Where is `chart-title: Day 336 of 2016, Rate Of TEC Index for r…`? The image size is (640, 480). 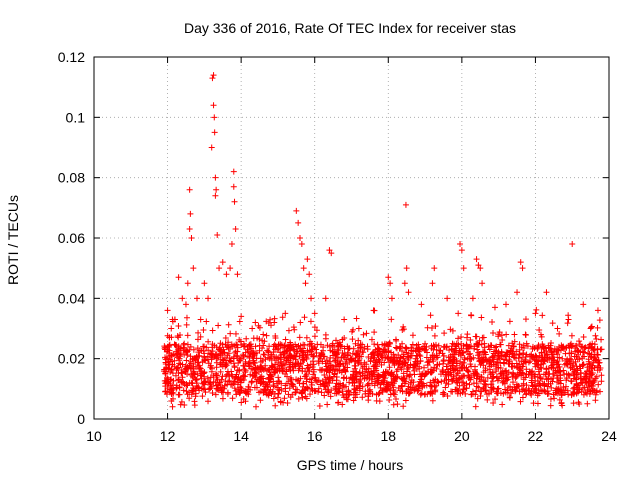
chart-title: Day 336 of 2016, Rate Of TEC Index for r… is located at coordinates (350, 28).